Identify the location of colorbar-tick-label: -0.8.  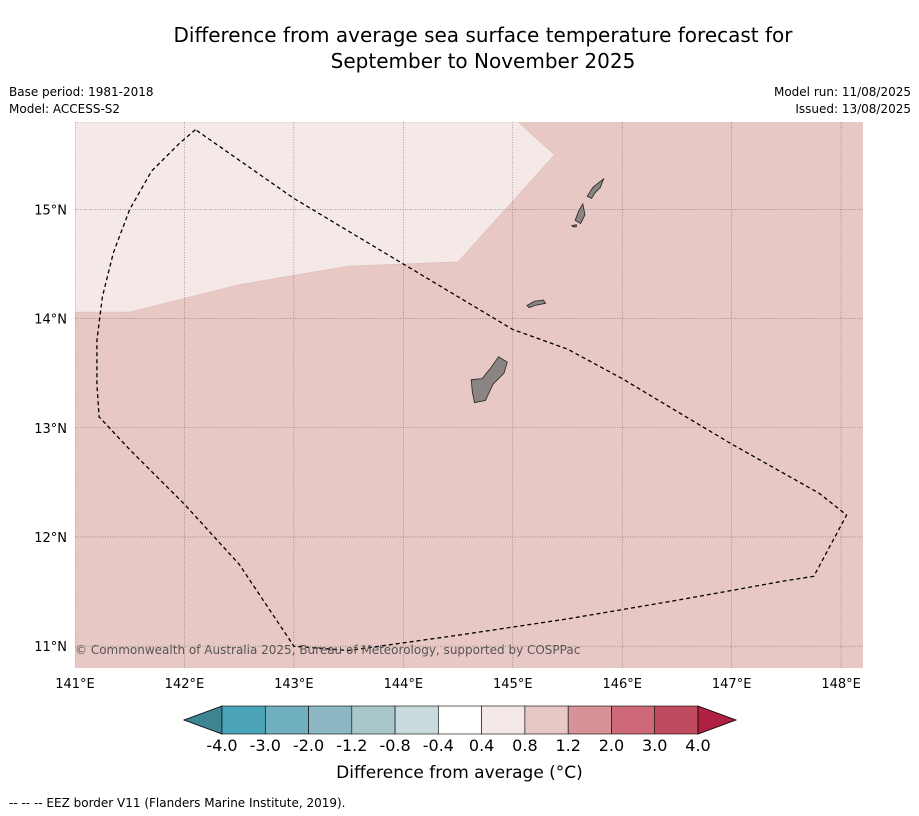
(394, 745).